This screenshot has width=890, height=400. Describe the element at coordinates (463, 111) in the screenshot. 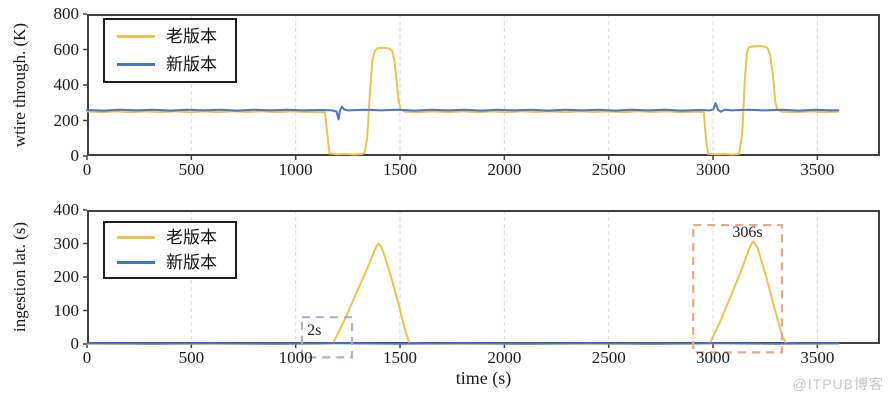

I see `new-version-line` at that location.